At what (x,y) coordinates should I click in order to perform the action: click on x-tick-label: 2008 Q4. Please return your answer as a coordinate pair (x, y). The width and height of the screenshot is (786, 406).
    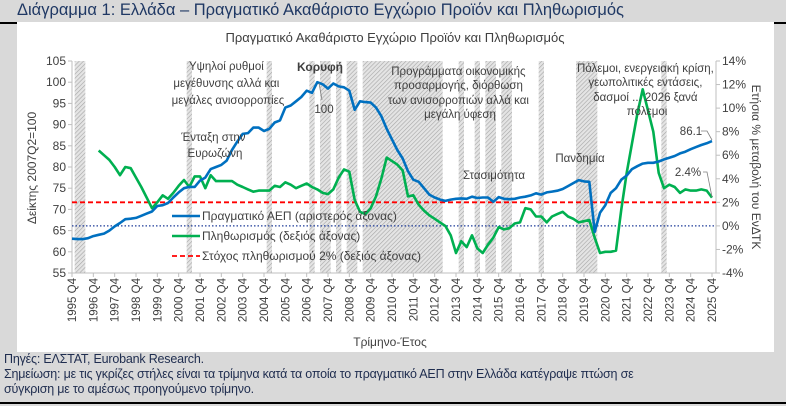
    Looking at the image, I should click on (350, 299).